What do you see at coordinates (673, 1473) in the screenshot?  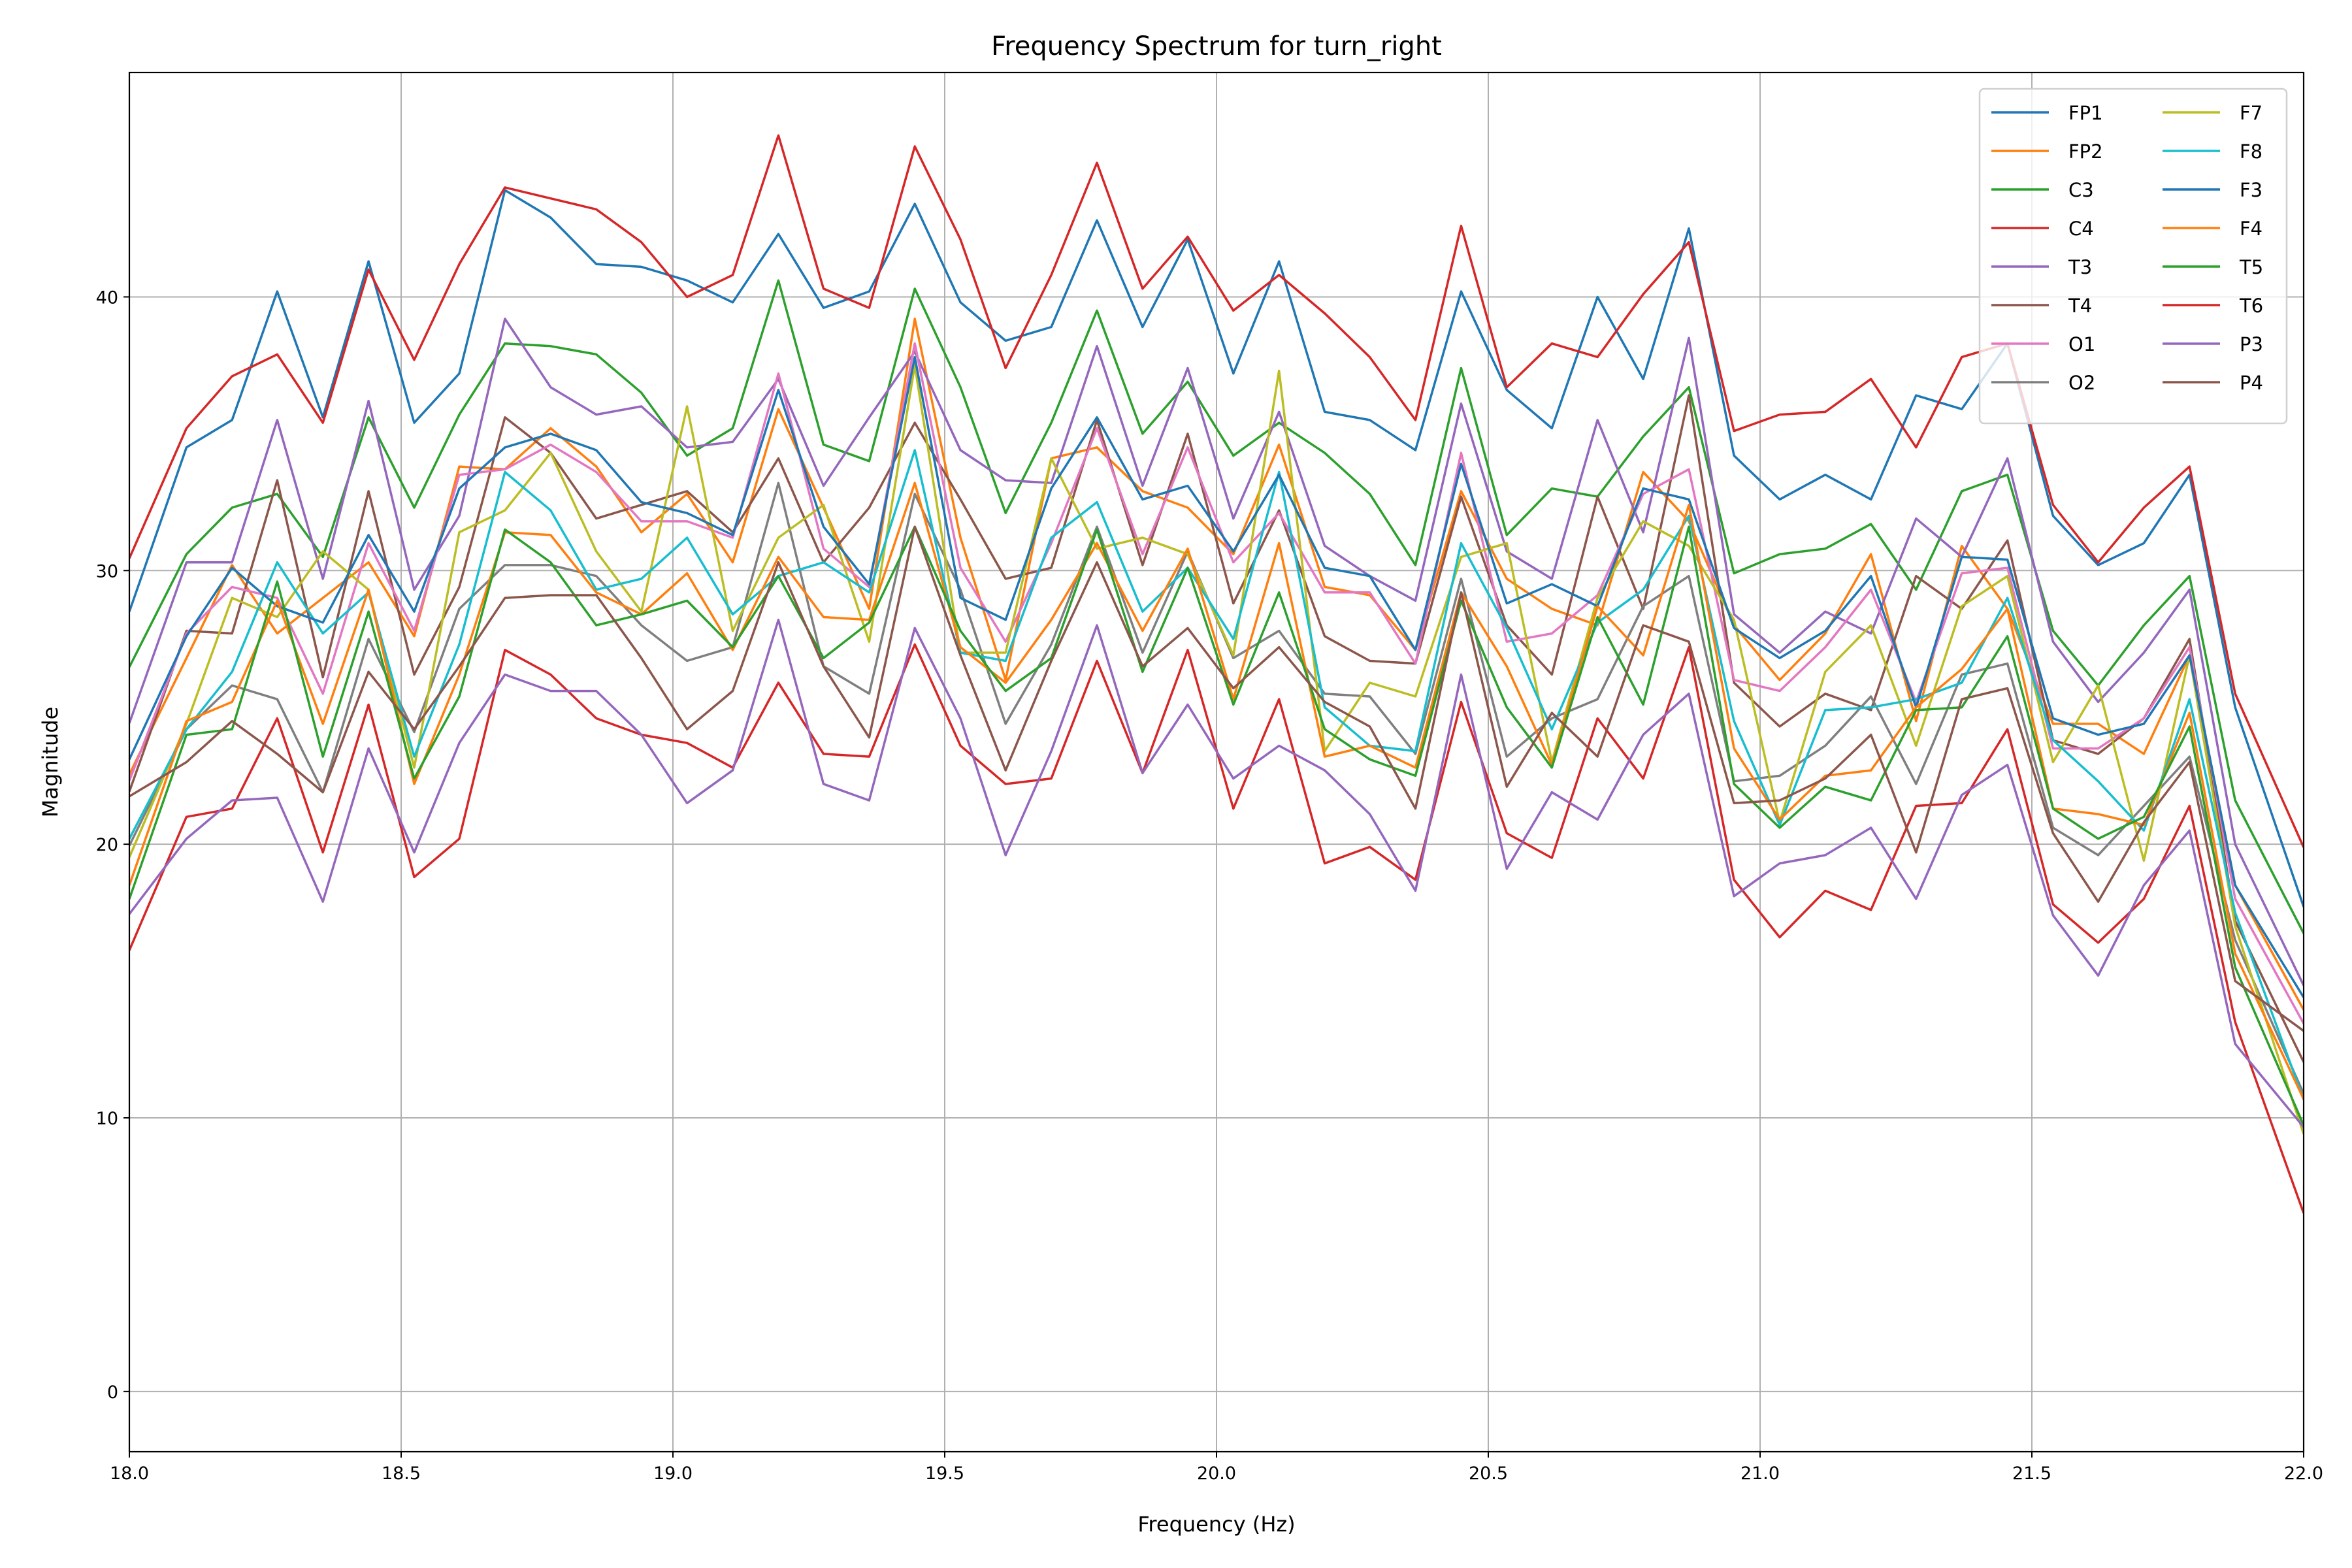 I see `x-tick-label: 19.0` at bounding box center [673, 1473].